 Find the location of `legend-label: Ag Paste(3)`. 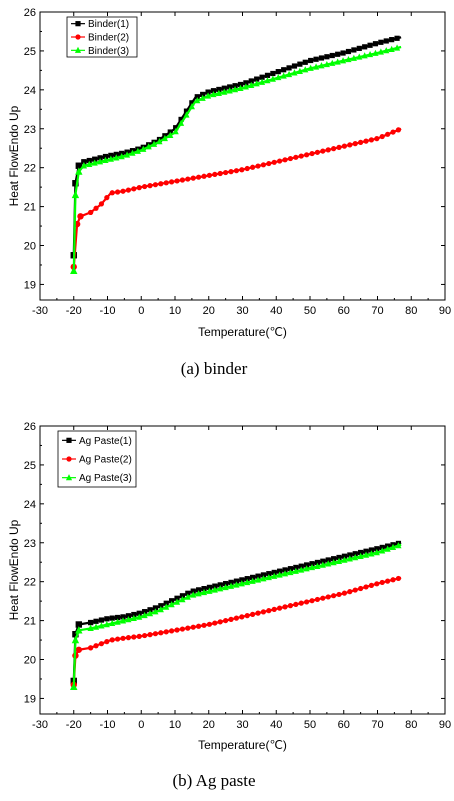

legend-label: Ag Paste(3) is located at coordinates (105, 478).